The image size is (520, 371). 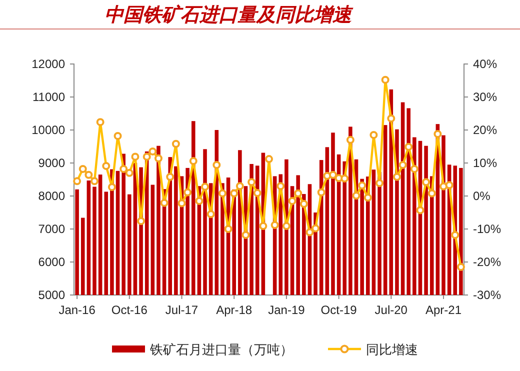 What do you see at coordinates (52, 195) in the screenshot?
I see `y-tick-label: 8000` at bounding box center [52, 195].